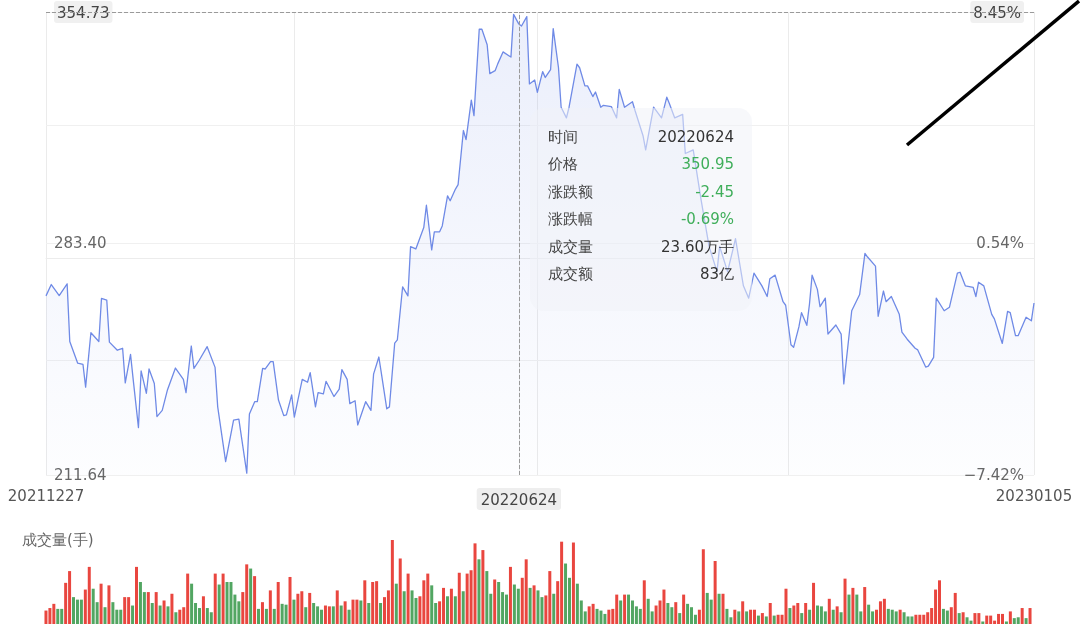 This screenshot has width=1080, height=633. Describe the element at coordinates (80, 475) in the screenshot. I see `y-tick-label: 211.64` at that location.